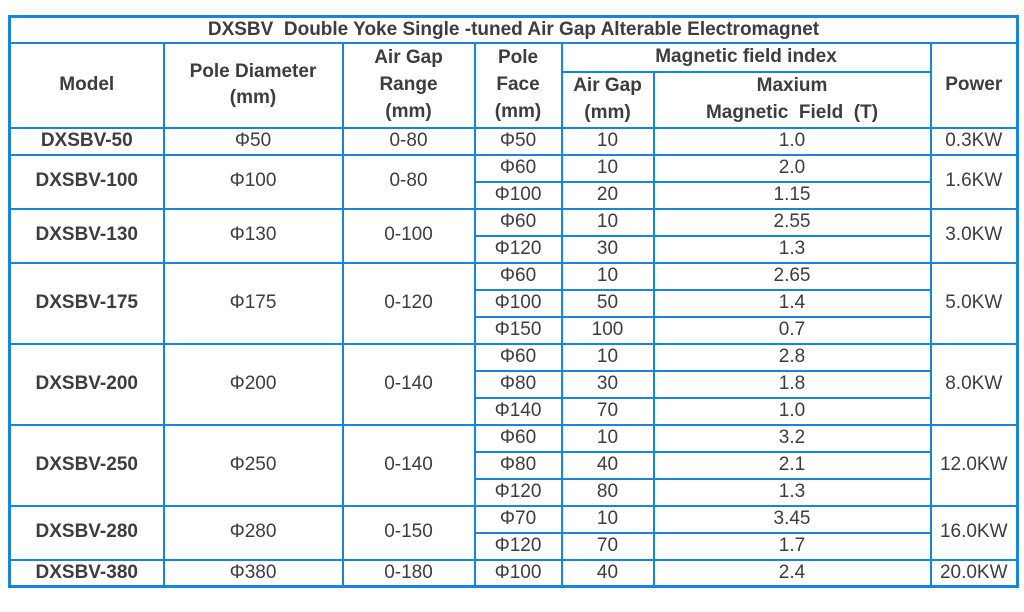  Describe the element at coordinates (974, 384) in the screenshot. I see `power-cell: 8.0KW` at that location.